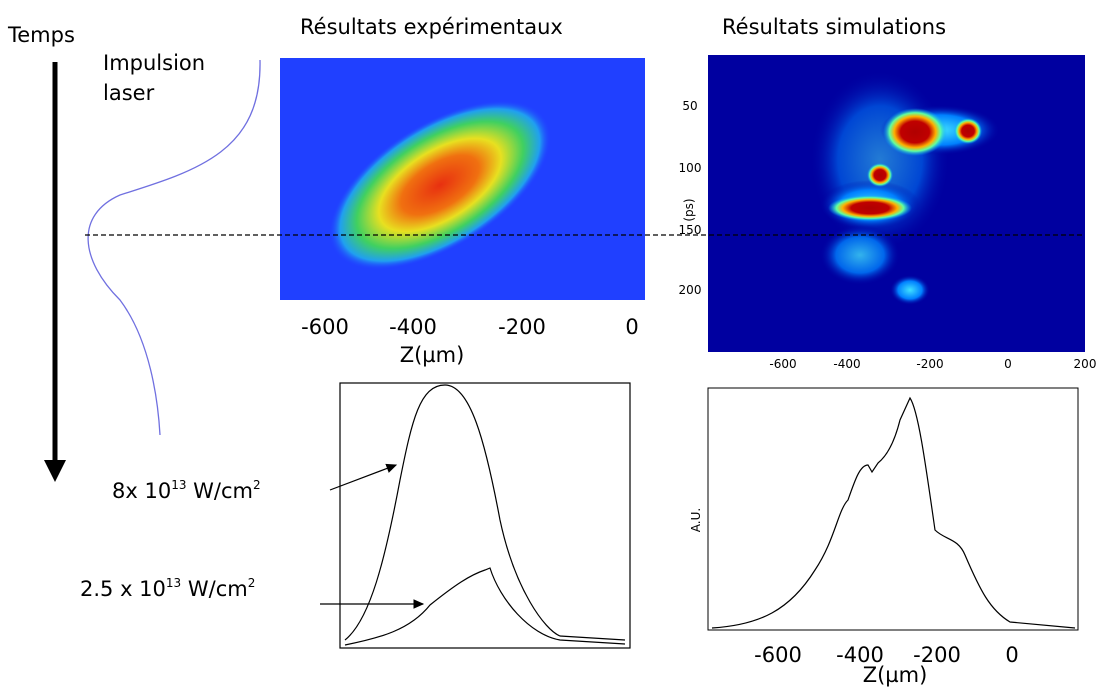  Describe the element at coordinates (55, 471) in the screenshot. I see `time-arrow-head` at that location.